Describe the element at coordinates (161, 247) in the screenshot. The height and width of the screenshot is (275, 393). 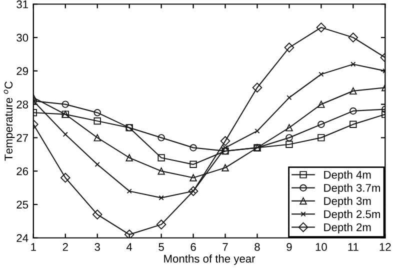
I see `x-tick-label: 5` at that location.